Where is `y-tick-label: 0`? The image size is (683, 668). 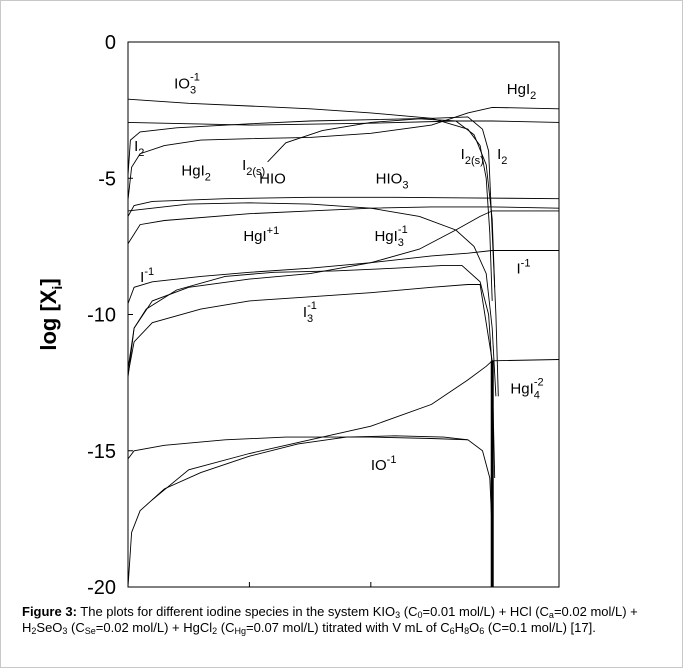
y-tick-label: 0 is located at coordinates (110, 43).